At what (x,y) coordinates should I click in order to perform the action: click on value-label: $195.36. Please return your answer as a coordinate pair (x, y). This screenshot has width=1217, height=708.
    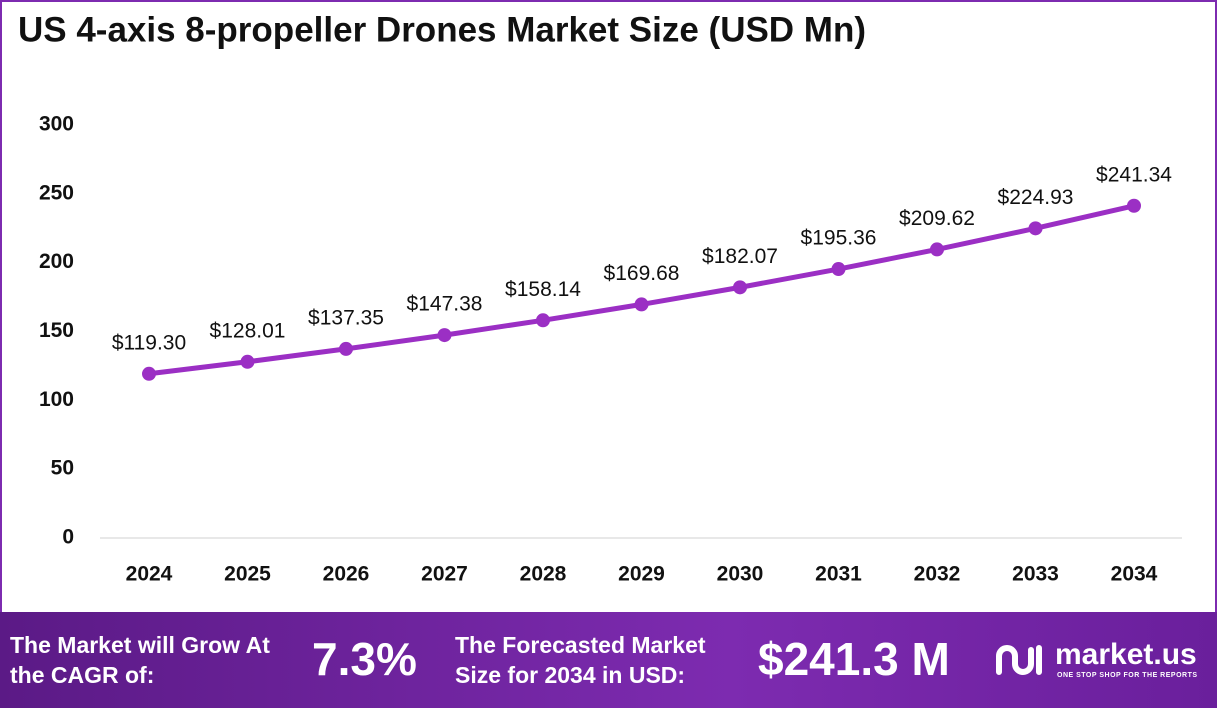
    Looking at the image, I should click on (839, 238).